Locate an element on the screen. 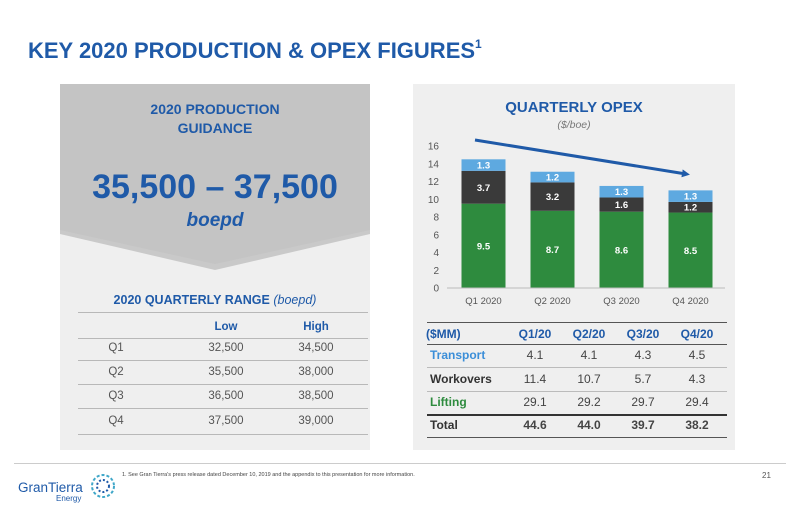 This screenshot has width=800, height=518. slide-title: KEY 2020 PRODUCTION & OPEX FIGURES1 is located at coordinates (255, 50).